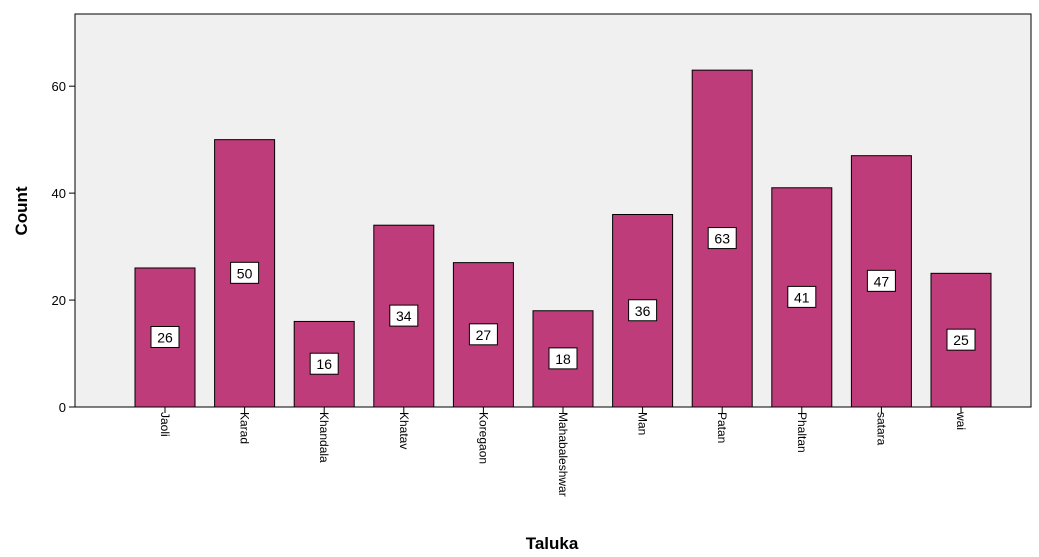 Image resolution: width=1039 pixels, height=557 pixels. I want to click on x-tick-label: Khatav, so click(404, 430).